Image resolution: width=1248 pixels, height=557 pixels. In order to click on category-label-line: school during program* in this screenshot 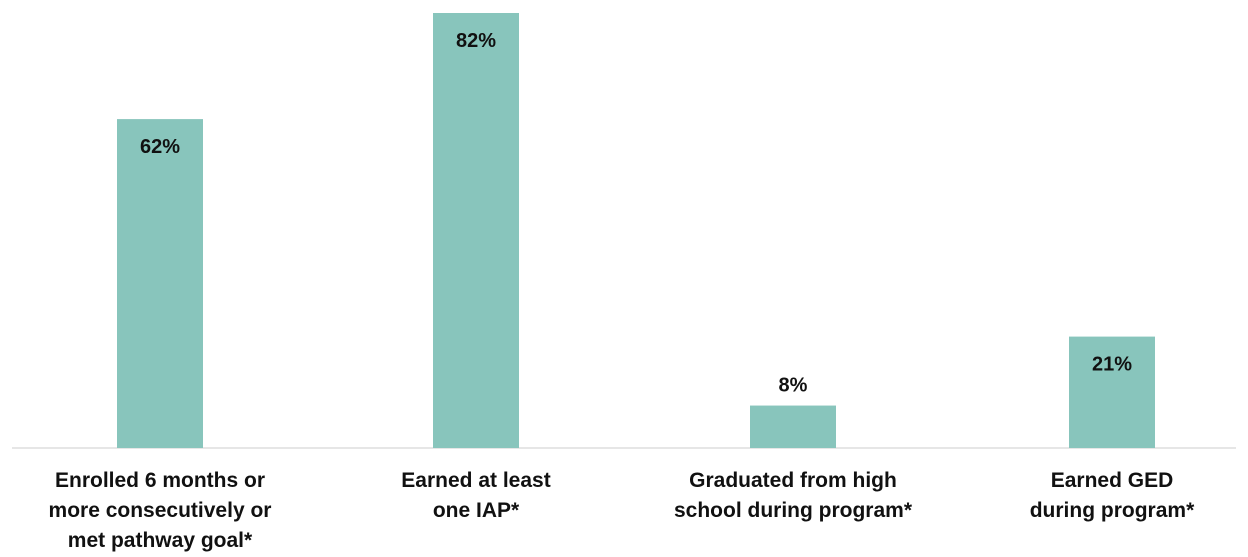, I will do `click(792, 510)`.